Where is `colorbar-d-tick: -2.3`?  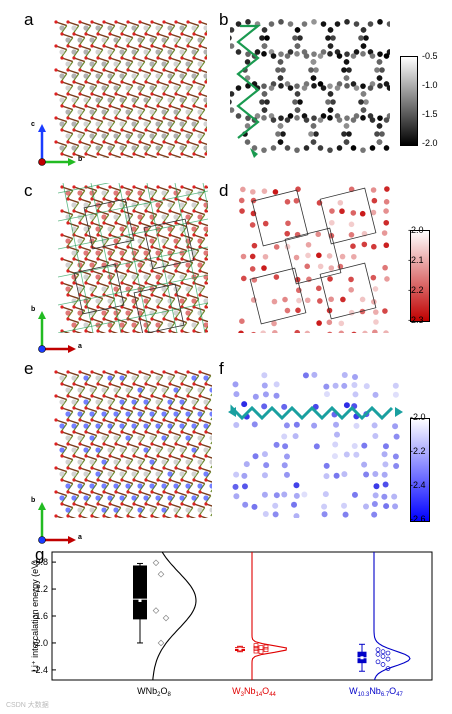
colorbar-d-tick: -2.3 is located at coordinates (416, 320).